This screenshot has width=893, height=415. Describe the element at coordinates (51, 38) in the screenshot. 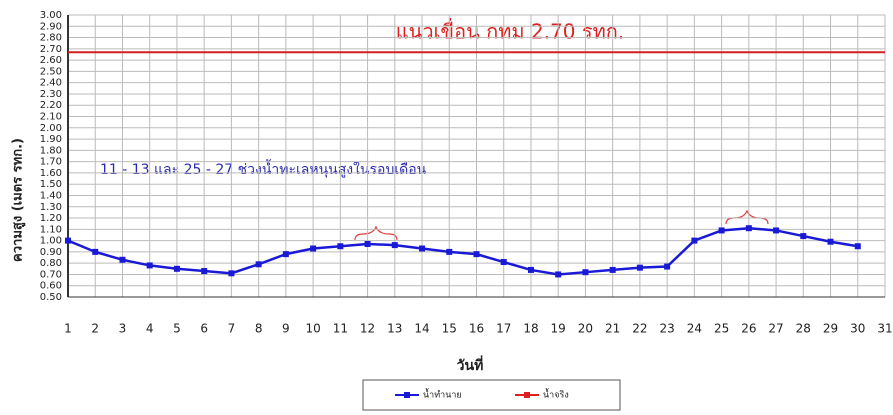

I see `y-tick-label: 2.80` at that location.